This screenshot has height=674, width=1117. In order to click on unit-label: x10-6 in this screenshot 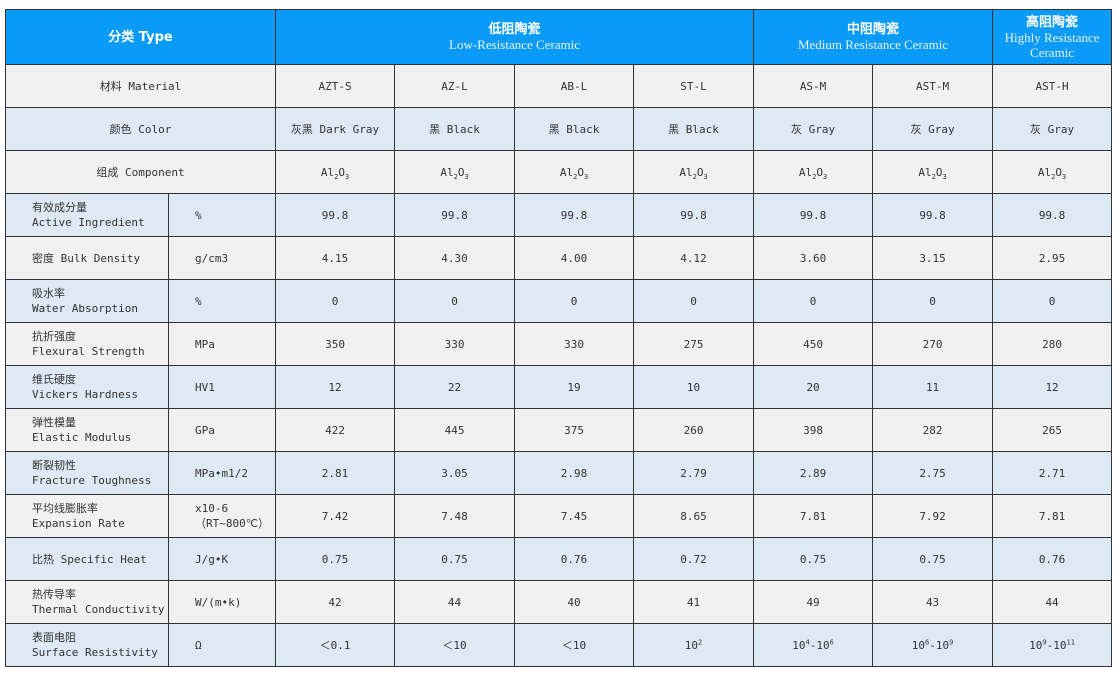, I will do `click(212, 508)`.